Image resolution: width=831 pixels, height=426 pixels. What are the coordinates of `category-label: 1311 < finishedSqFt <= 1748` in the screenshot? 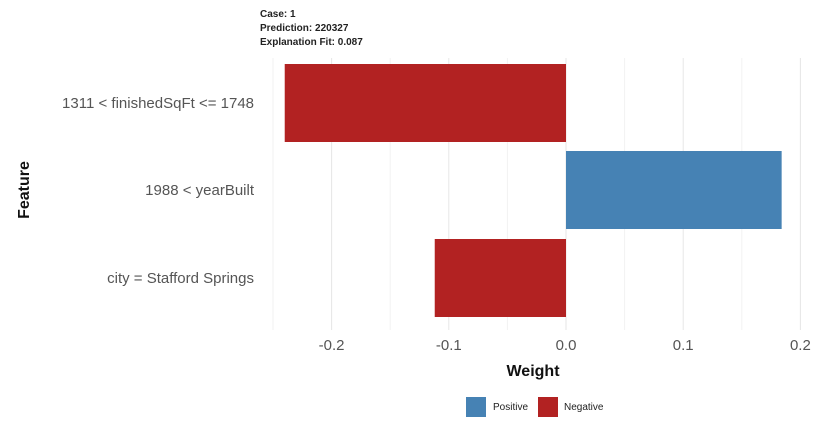 It's located at (158, 103).